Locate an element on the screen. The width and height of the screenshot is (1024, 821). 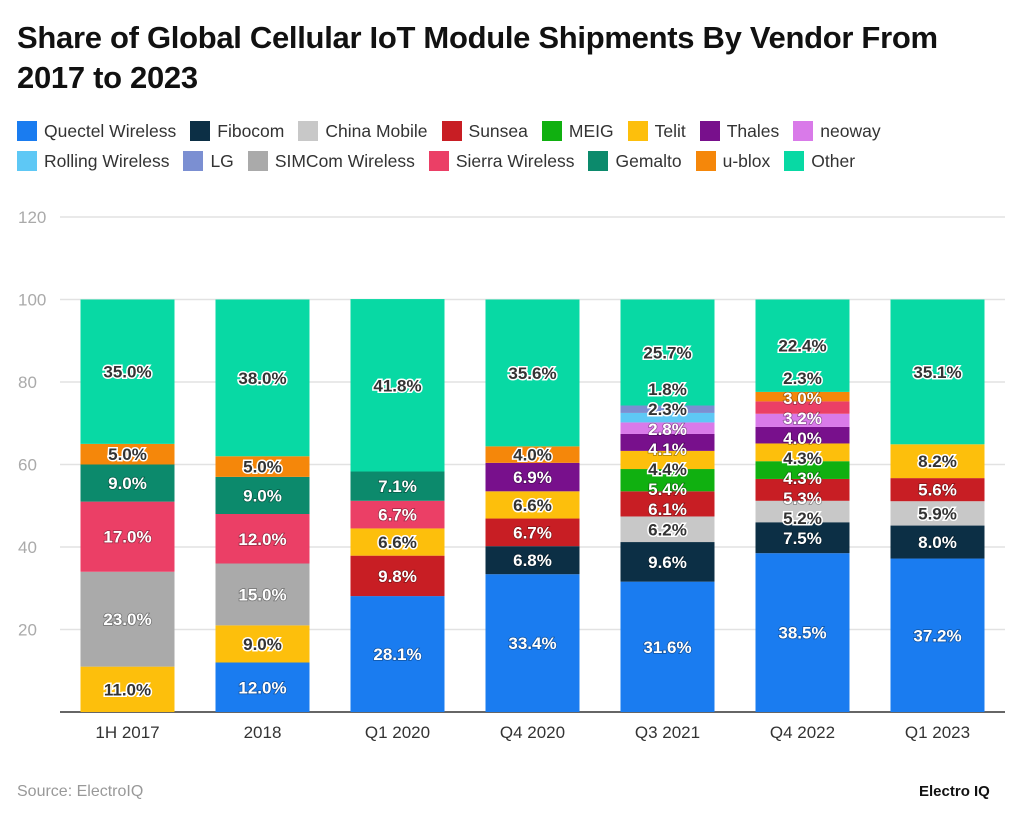
x-tick-label: 1H 2017 is located at coordinates (127, 732).